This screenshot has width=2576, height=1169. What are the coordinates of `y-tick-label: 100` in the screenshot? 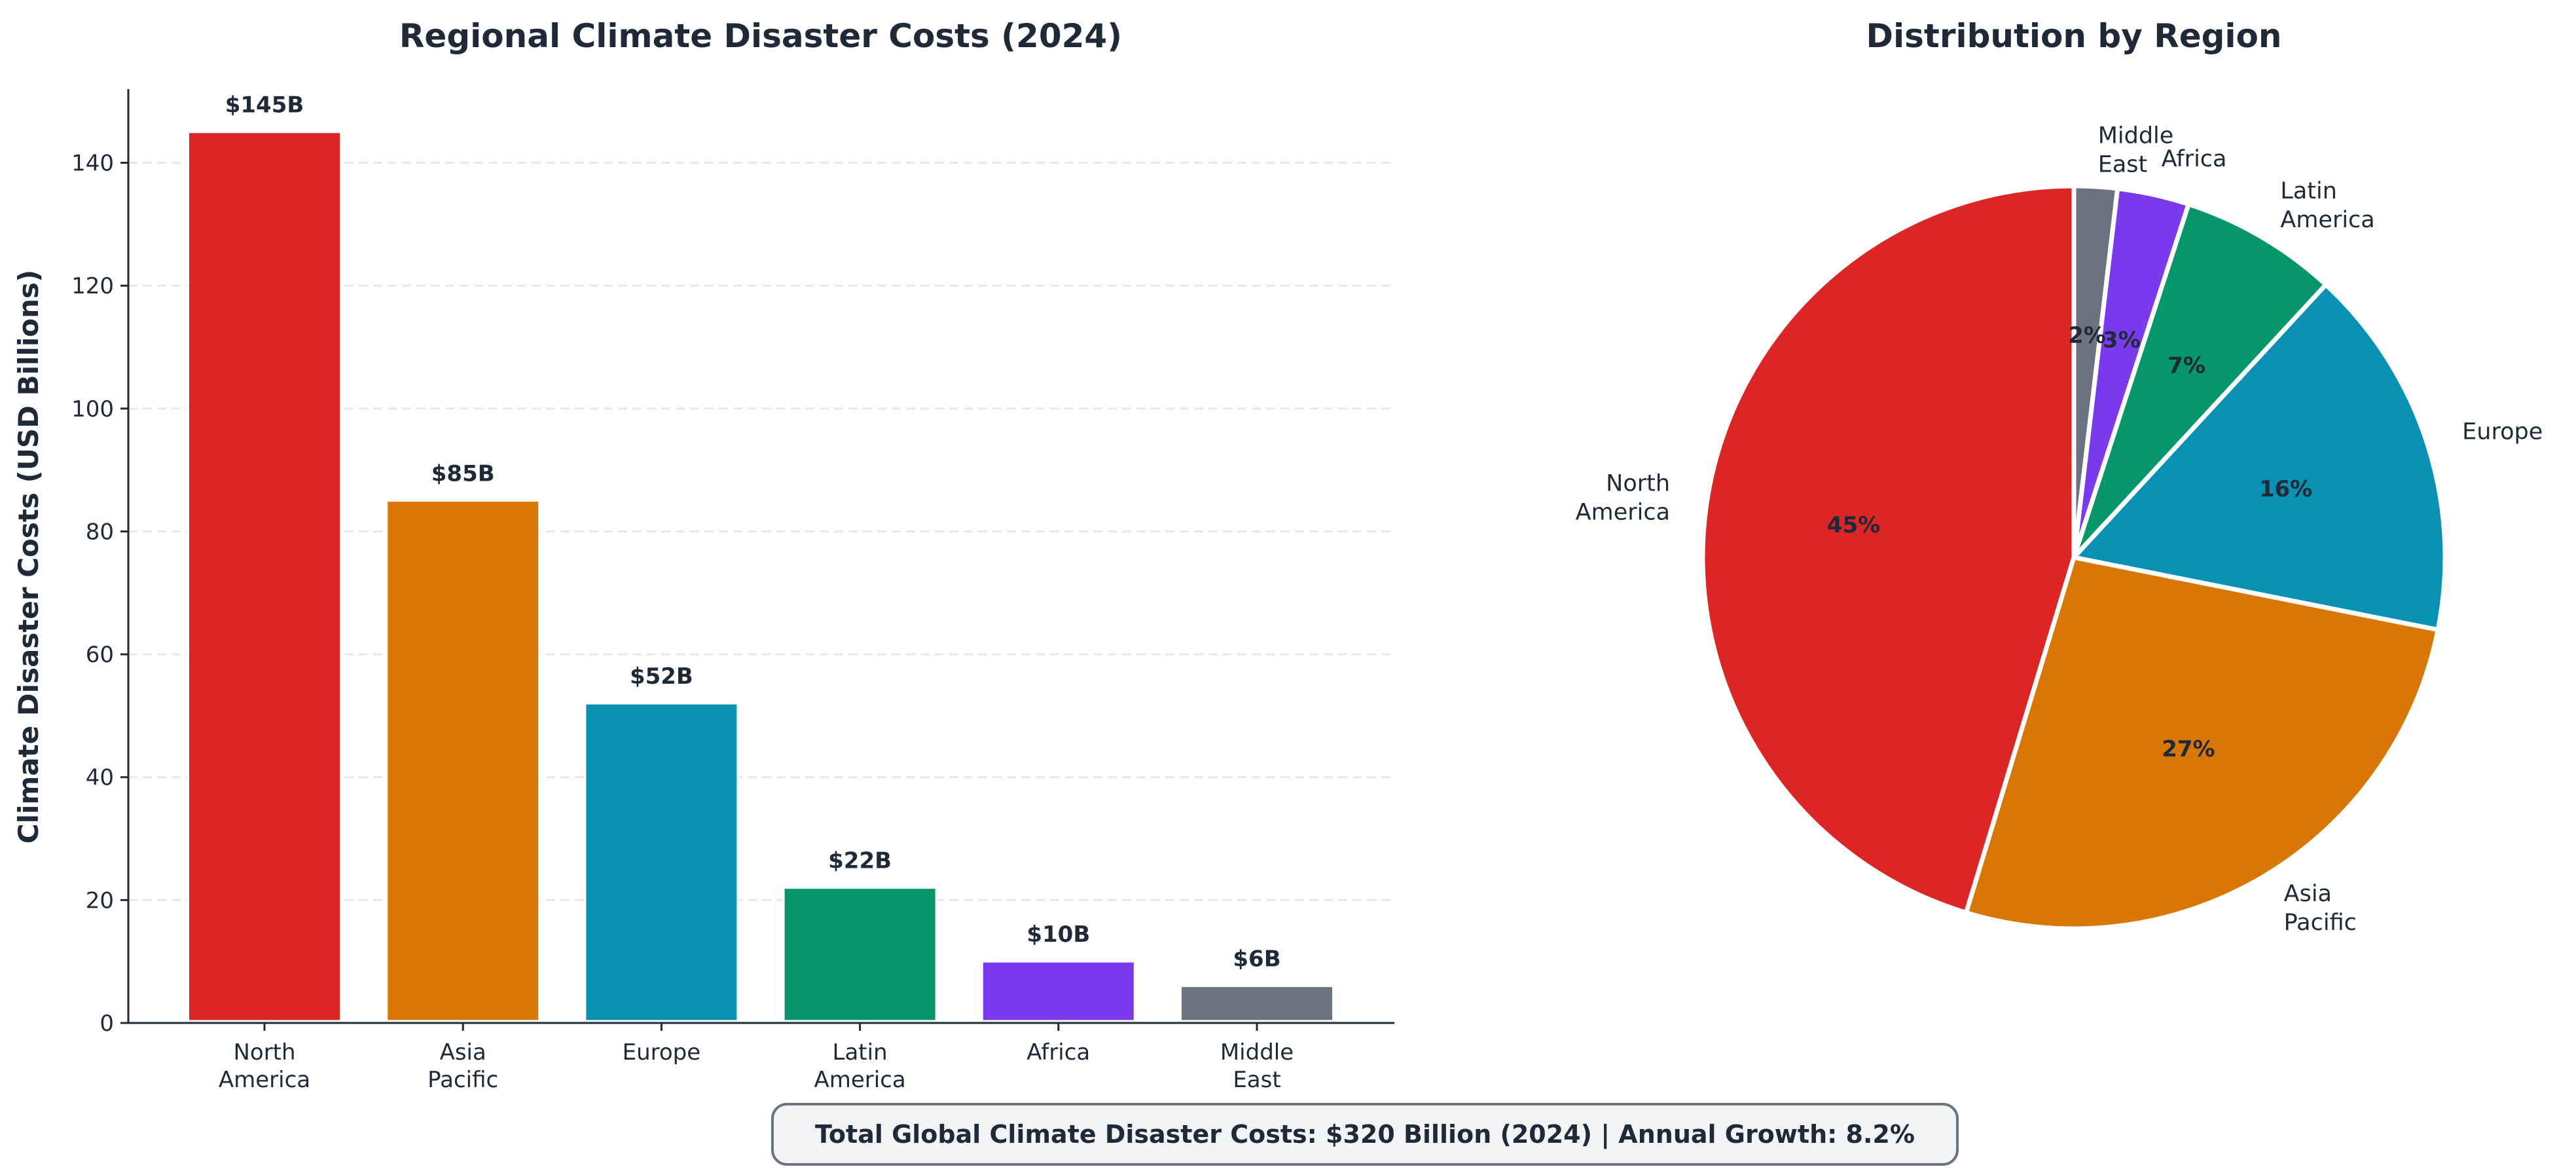 It's located at (92, 409).